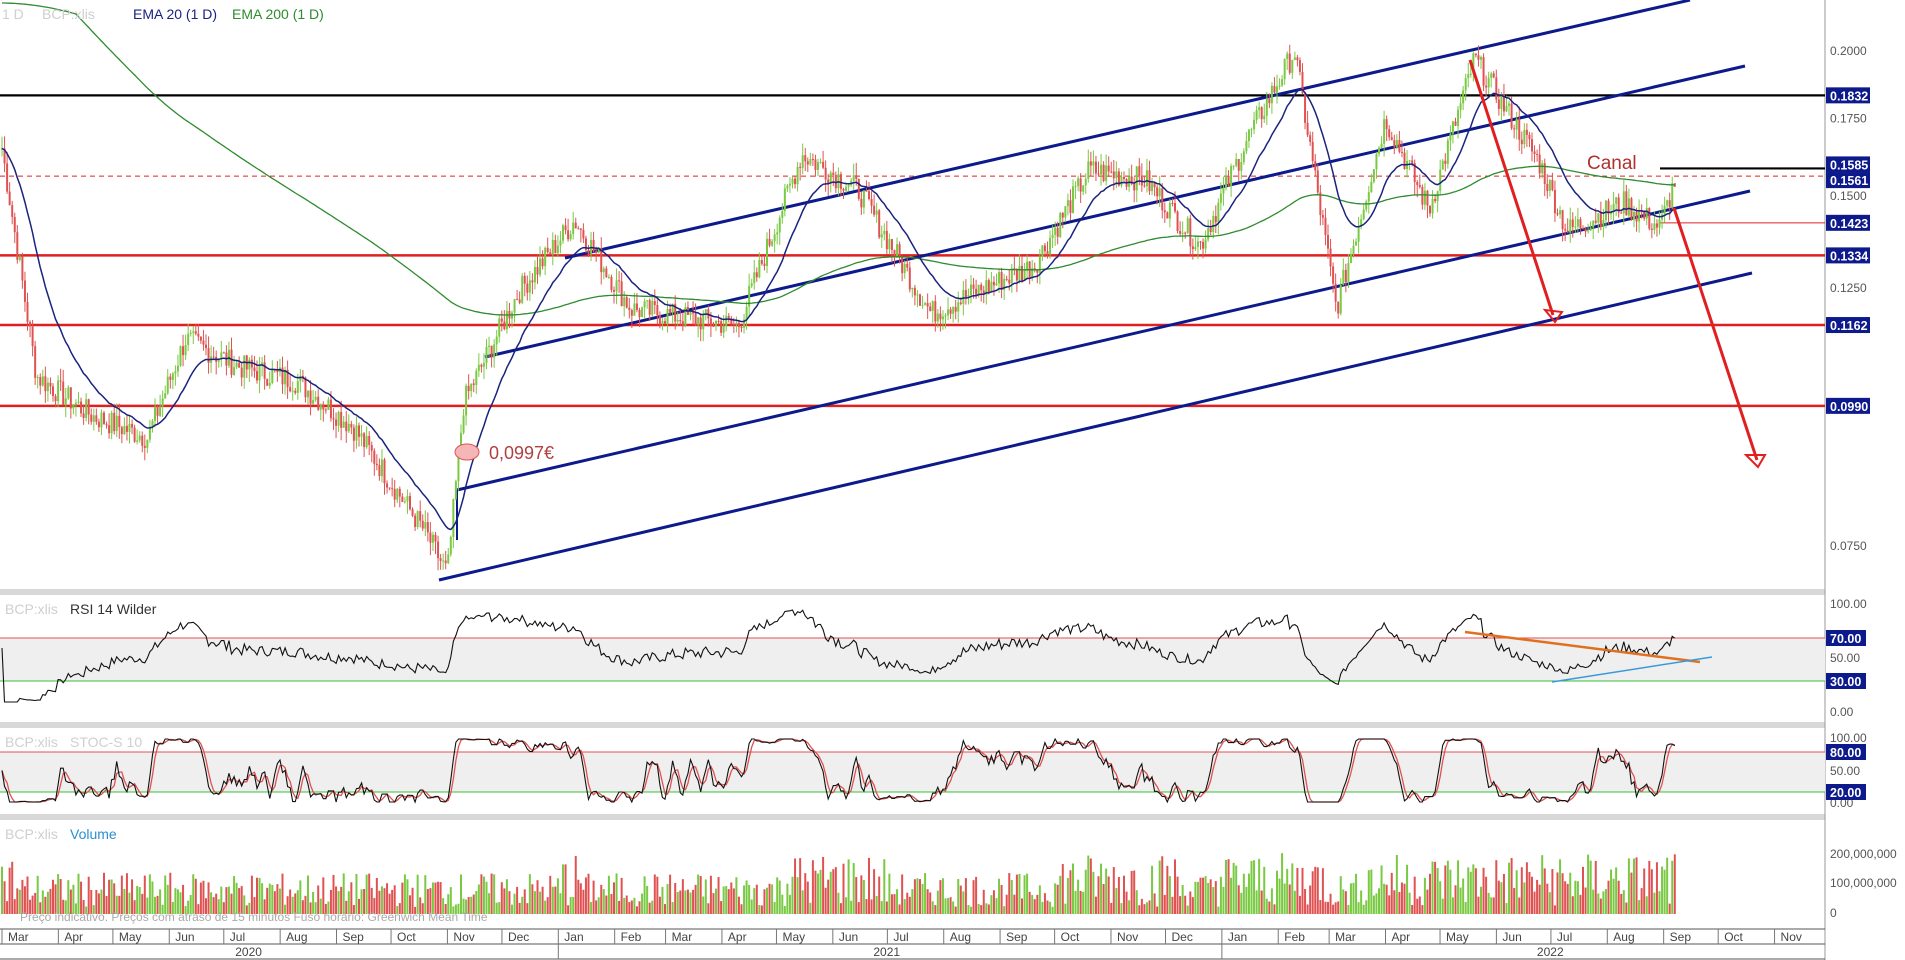 Image resolution: width=1905 pixels, height=960 pixels. Describe the element at coordinates (1833, 913) in the screenshot. I see `volume-tick-0: 0` at that location.